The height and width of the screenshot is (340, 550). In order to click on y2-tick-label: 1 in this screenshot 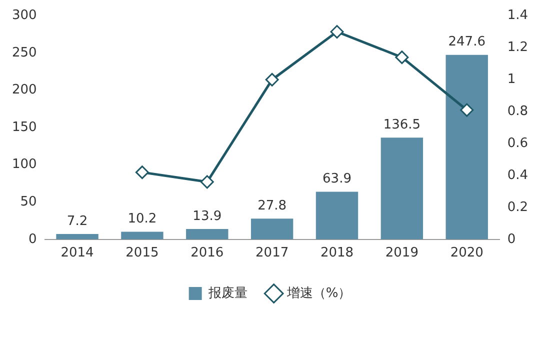, I will do `click(511, 80)`.